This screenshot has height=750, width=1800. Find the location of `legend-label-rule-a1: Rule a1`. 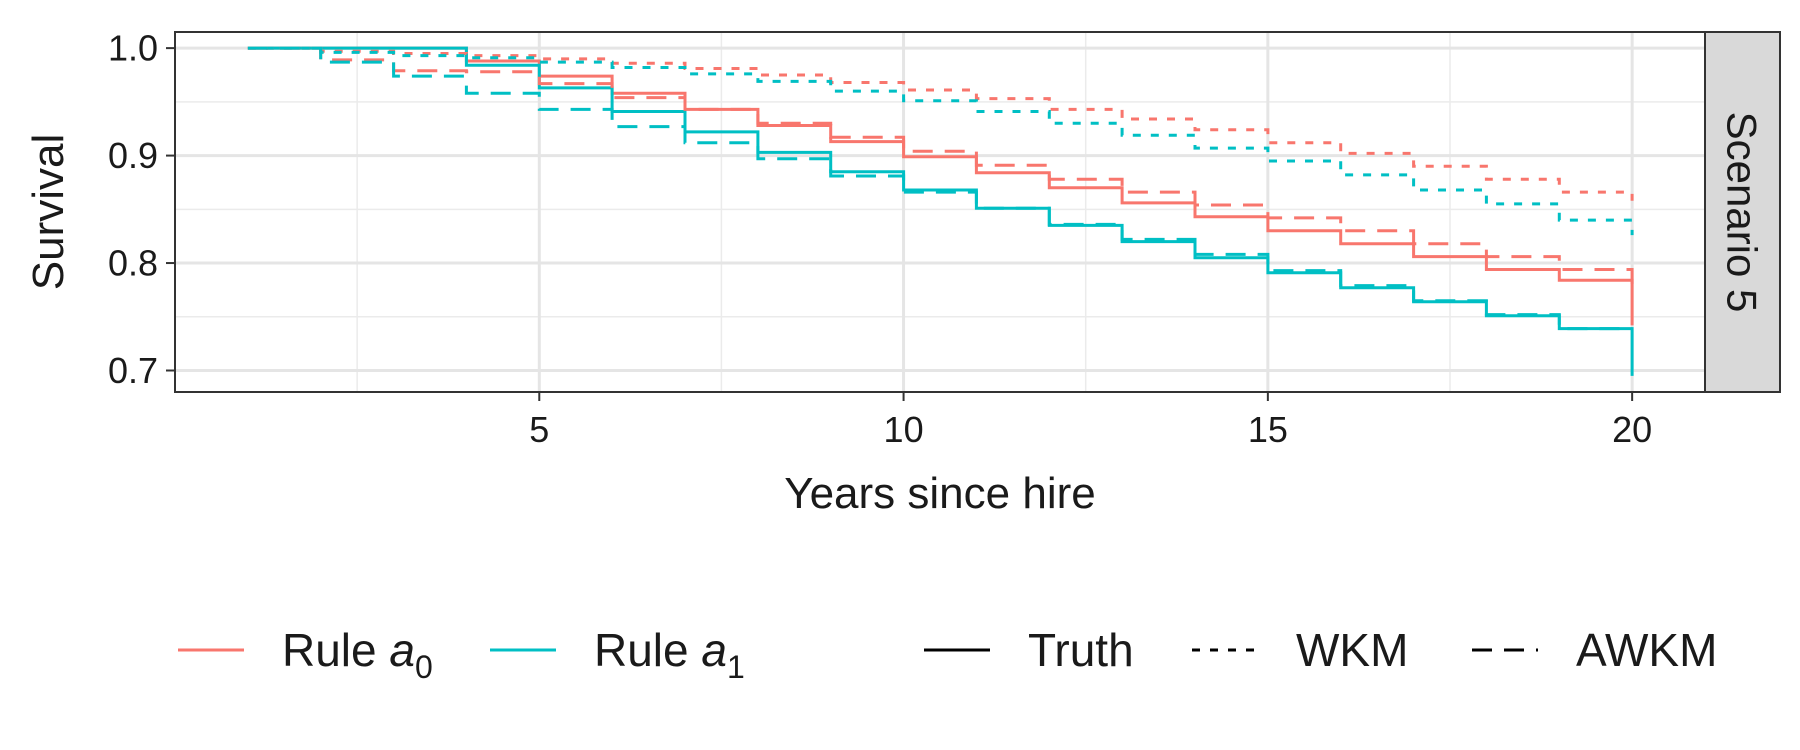

legend-label-rule-a1: Rule a1 is located at coordinates (669, 654).